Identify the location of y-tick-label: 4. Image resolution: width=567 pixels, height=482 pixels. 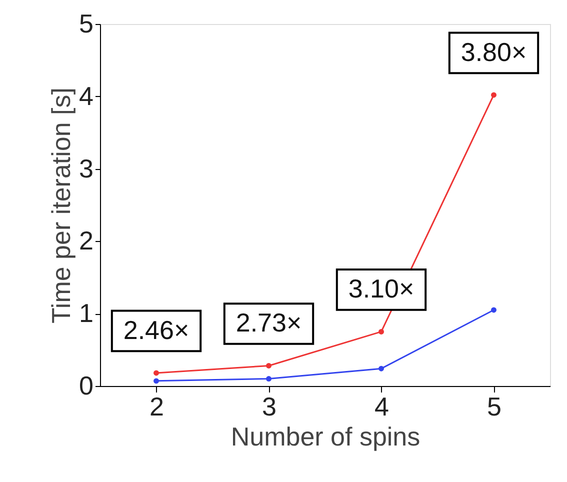
(86, 95).